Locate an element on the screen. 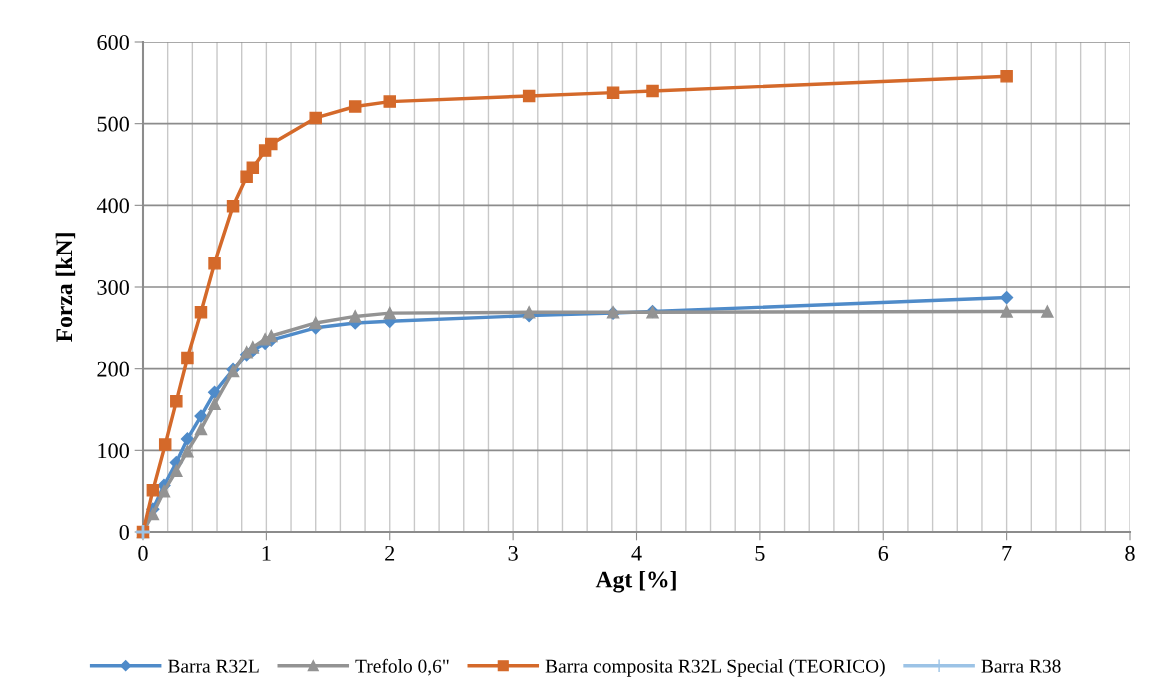 The image size is (1153, 700). y-tick-label: 500 is located at coordinates (113, 124).